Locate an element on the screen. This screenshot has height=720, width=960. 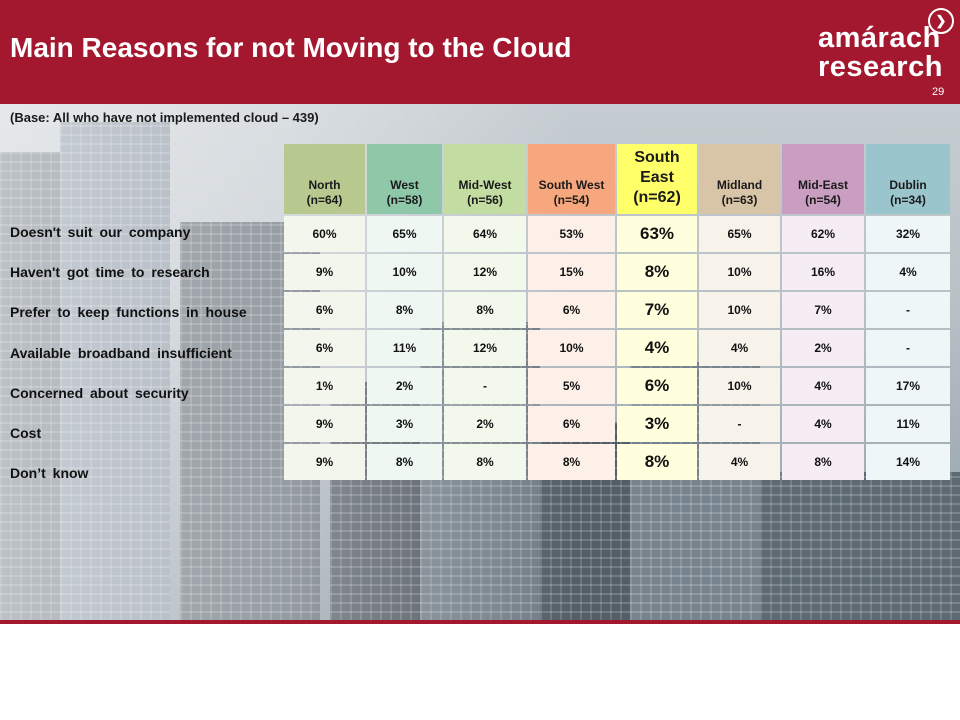
column-sample-size: (n=34) is located at coordinates (908, 200).